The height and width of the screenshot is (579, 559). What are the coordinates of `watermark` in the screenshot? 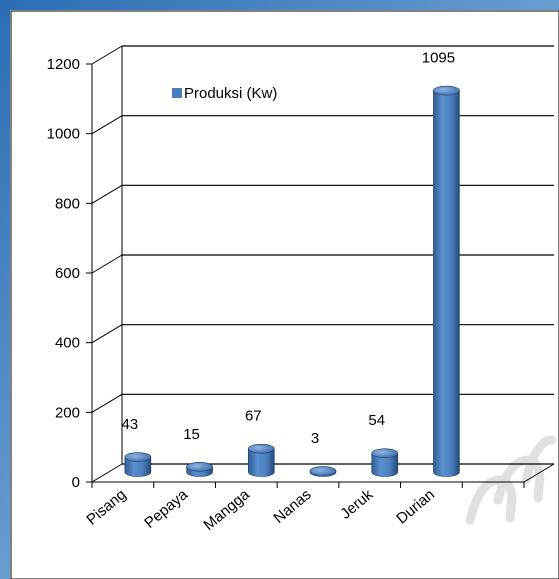 It's located at (511, 480).